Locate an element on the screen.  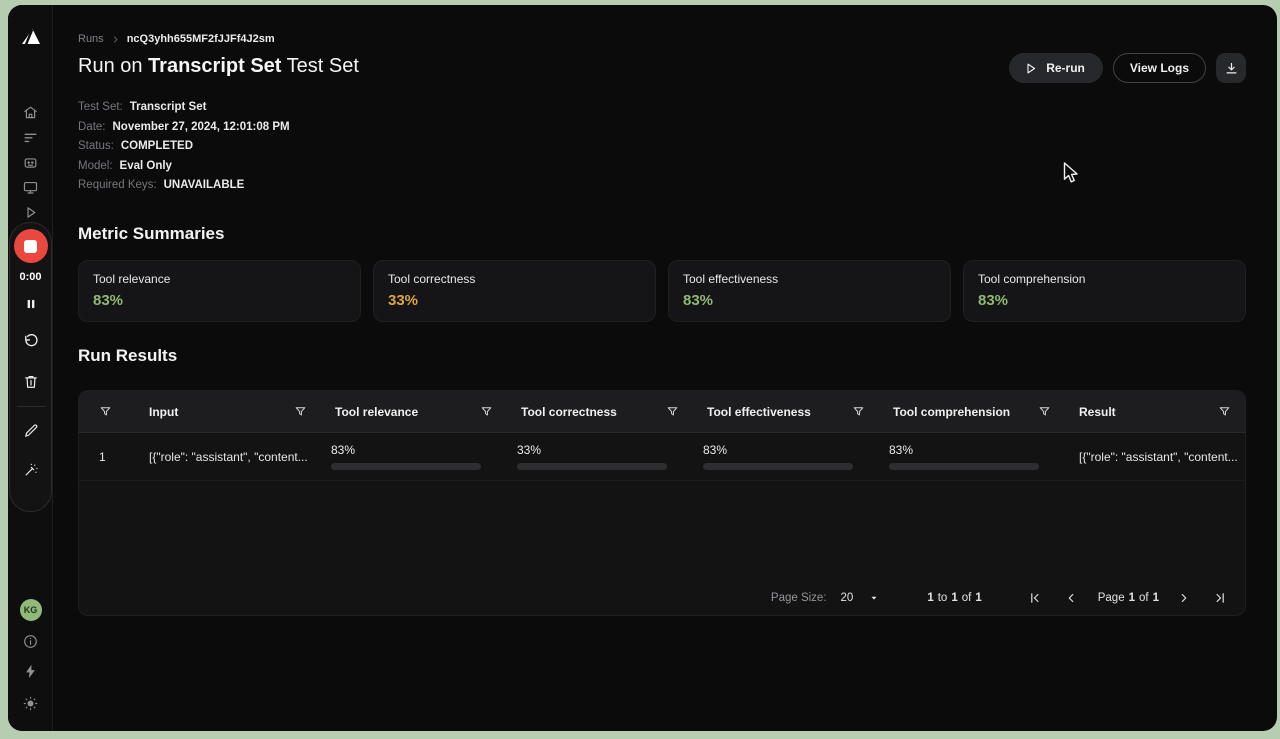
metric-card-label: Tool relevance is located at coordinates (132, 279).